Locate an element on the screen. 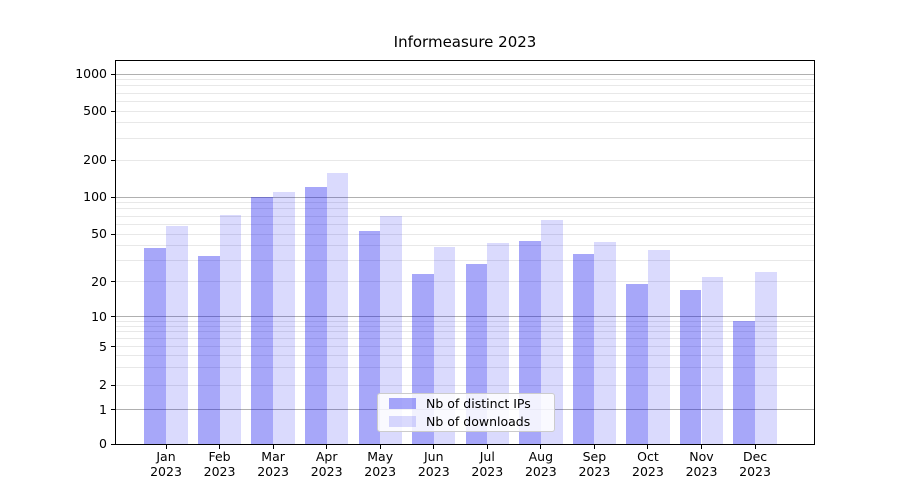 This screenshot has width=900, height=500. legend-item-distinct-ips: Nb of distinct IPs is located at coordinates (471, 403).